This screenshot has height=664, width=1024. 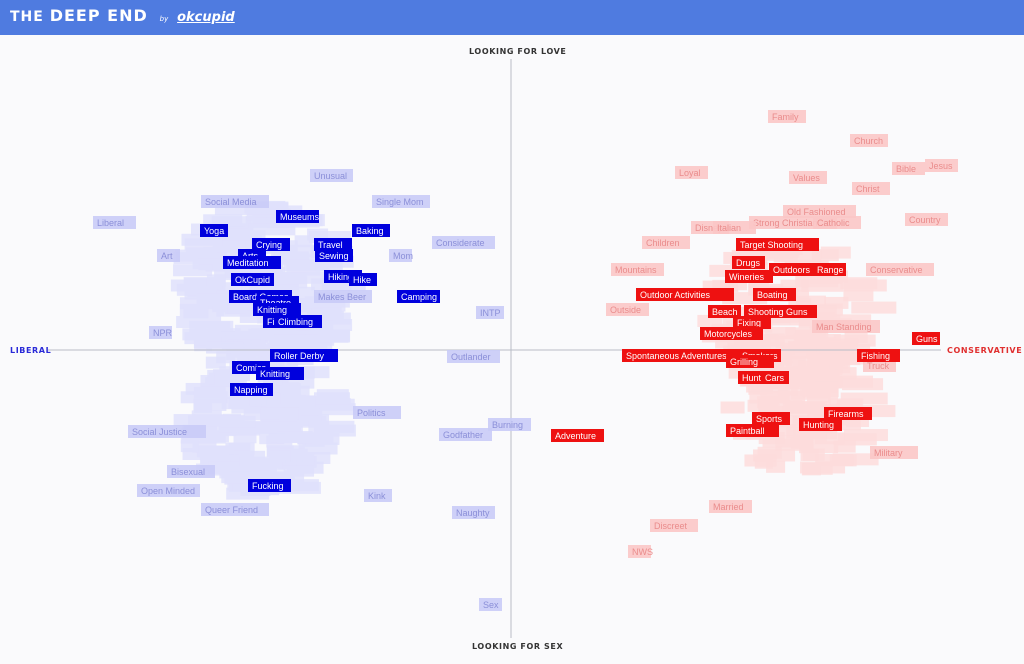 I want to click on faded-tag-godfather: Godfather, so click(x=465, y=434).